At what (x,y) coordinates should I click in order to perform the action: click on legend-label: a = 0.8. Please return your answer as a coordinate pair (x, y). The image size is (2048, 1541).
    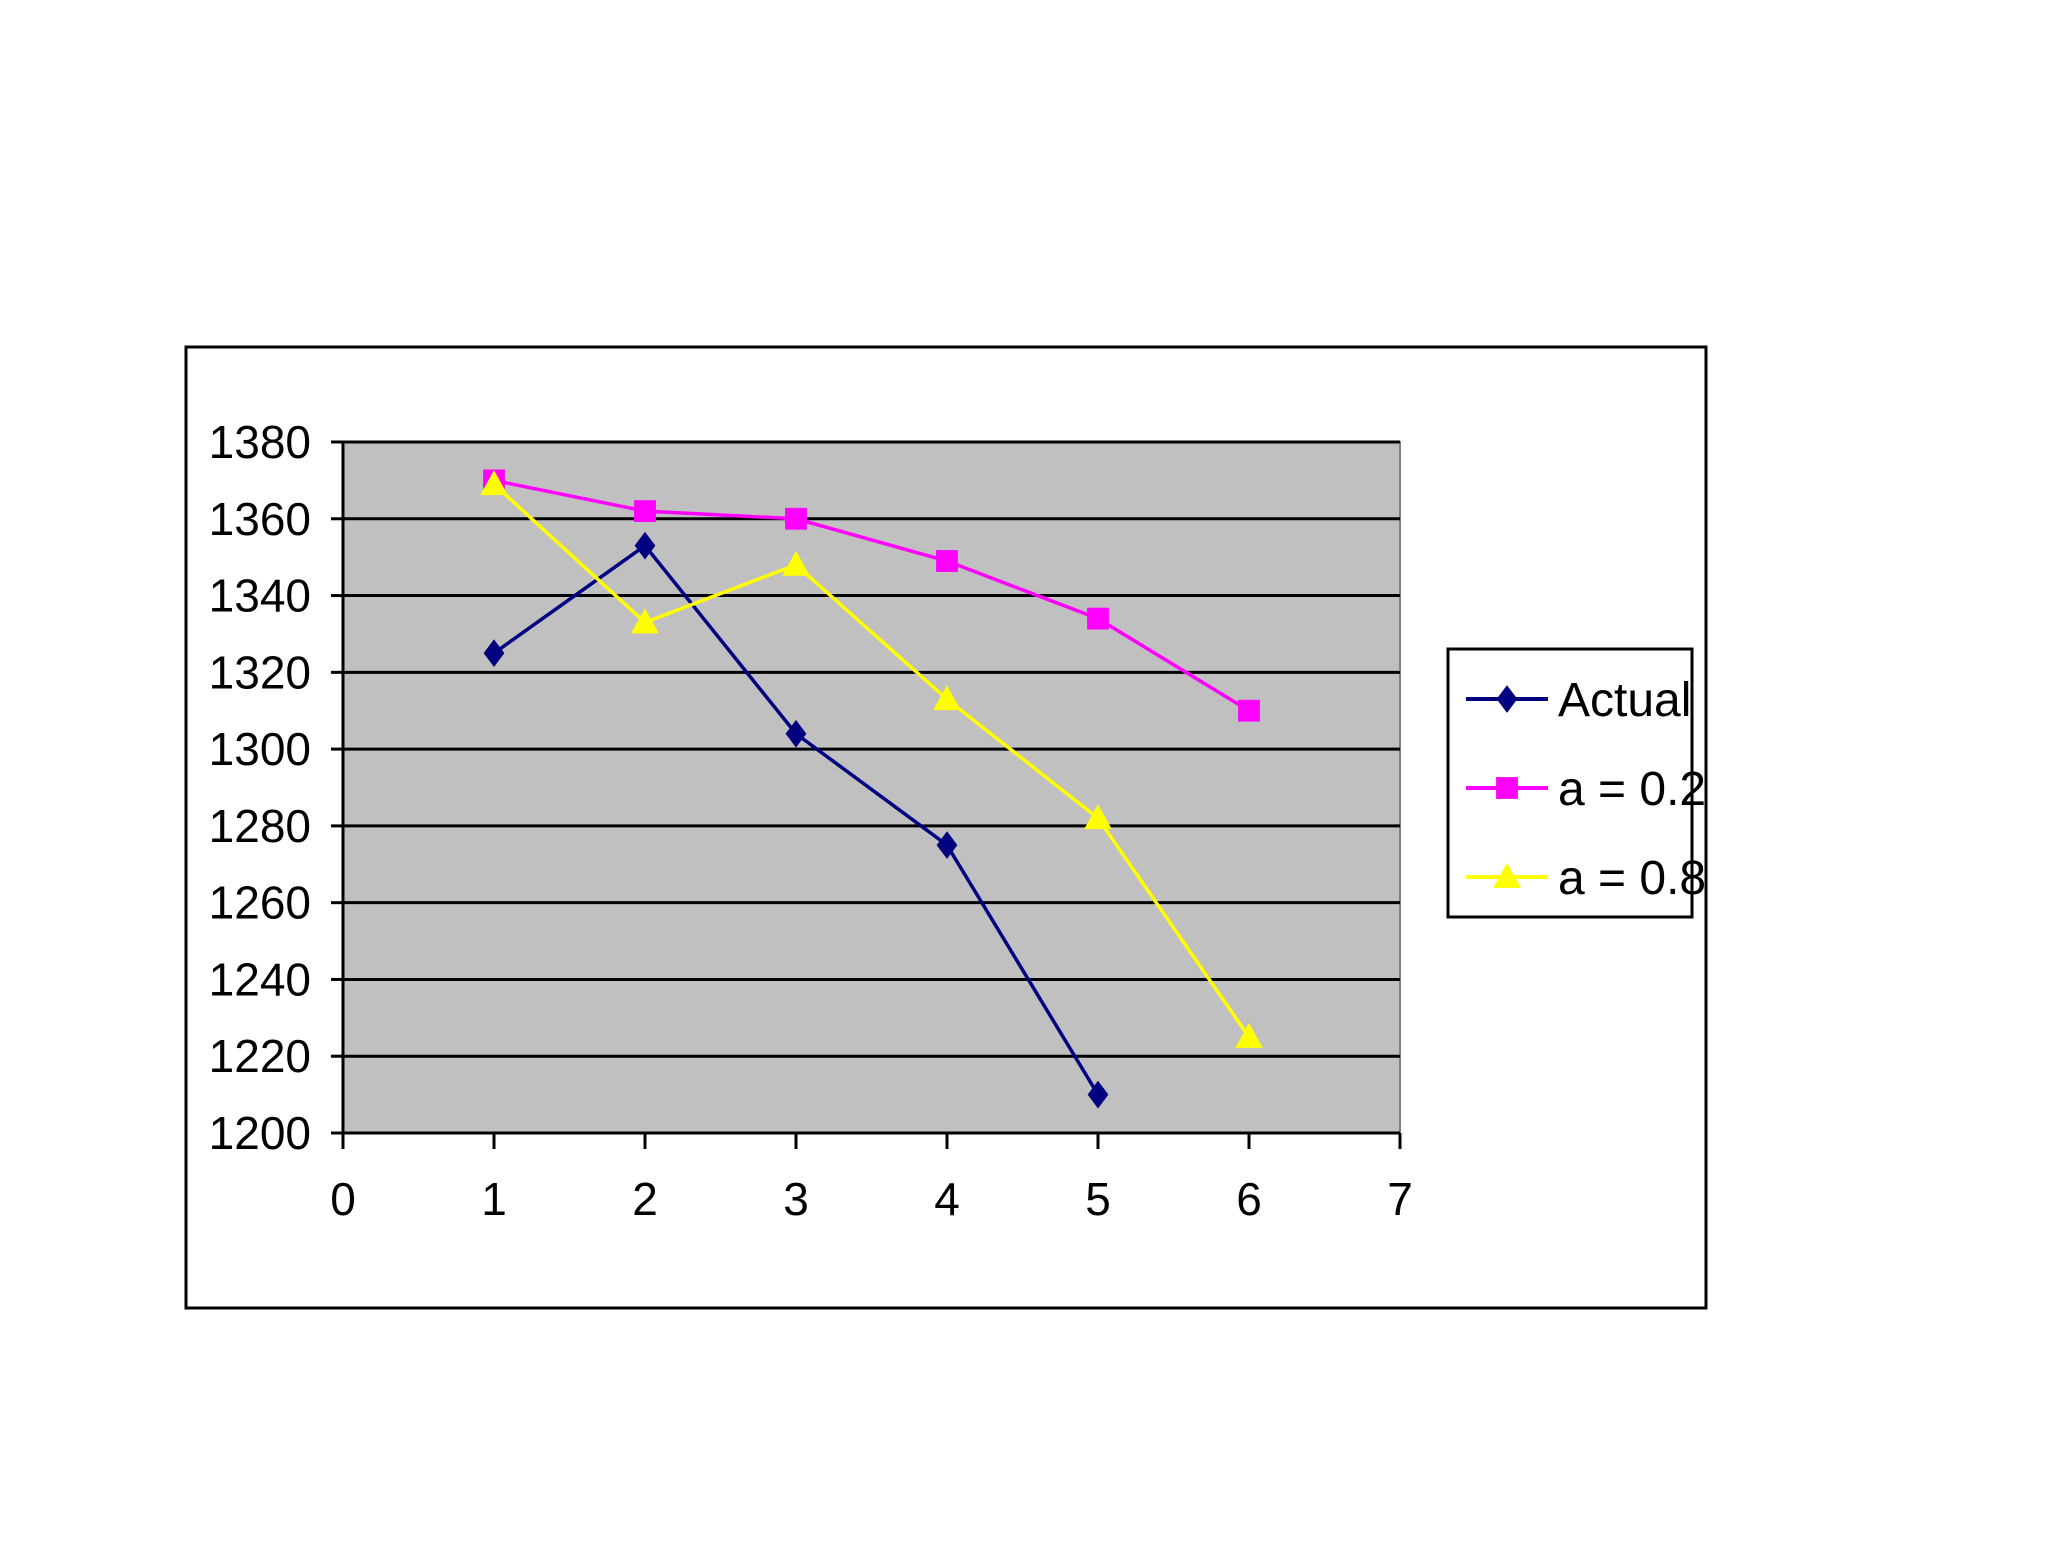
    Looking at the image, I should click on (1632, 878).